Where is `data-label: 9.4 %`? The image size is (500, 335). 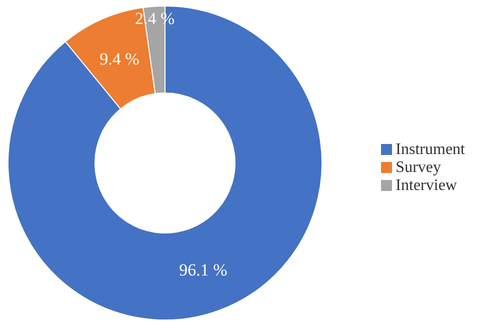
data-label: 9.4 % is located at coordinates (120, 59).